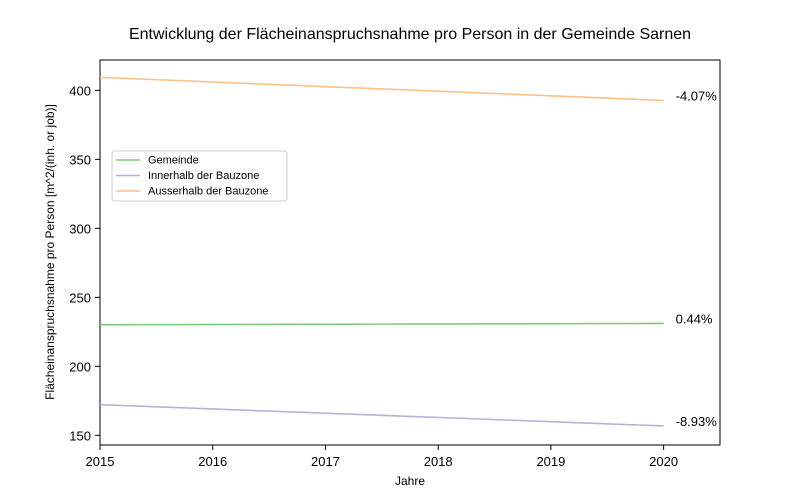 Image resolution: width=800 pixels, height=500 pixels. What do you see at coordinates (697, 421) in the screenshot?
I see `series-end-label: -8.93%` at bounding box center [697, 421].